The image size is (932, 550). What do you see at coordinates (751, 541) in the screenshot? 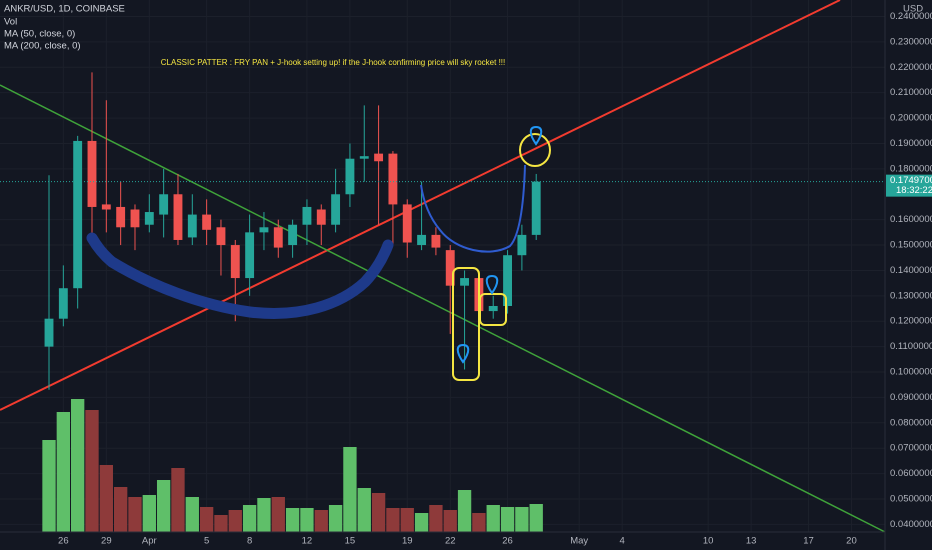
I see `x-tick-label: 13` at bounding box center [751, 541].